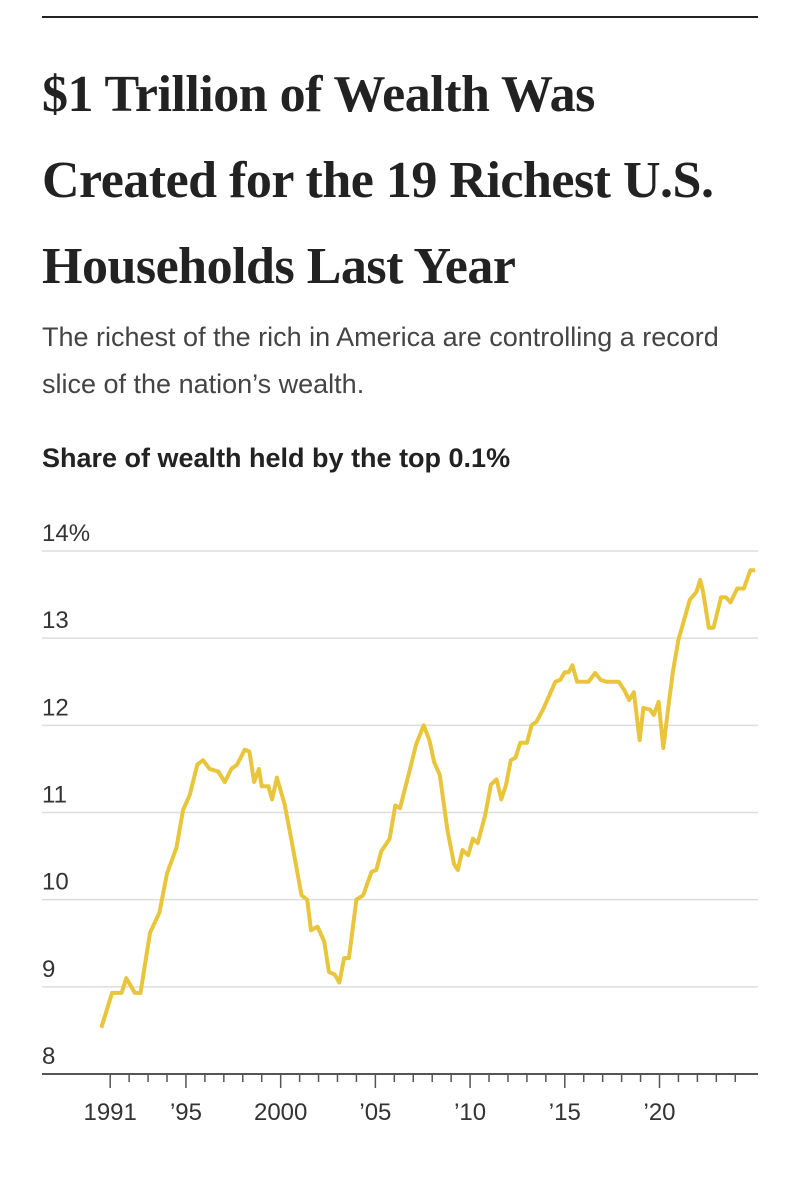 This screenshot has width=800, height=1200. What do you see at coordinates (470, 1112) in the screenshot?
I see `x-tick-label: ’10` at bounding box center [470, 1112].